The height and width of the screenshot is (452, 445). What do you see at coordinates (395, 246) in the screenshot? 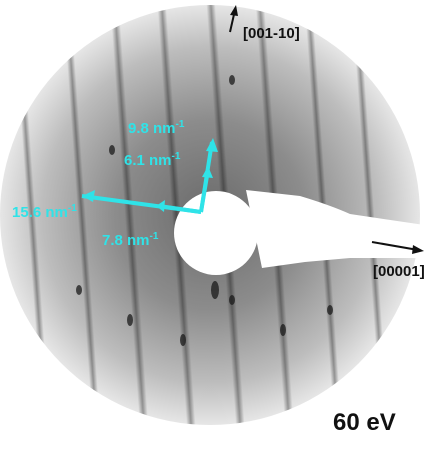
I see `arrow-horizontal` at bounding box center [395, 246].